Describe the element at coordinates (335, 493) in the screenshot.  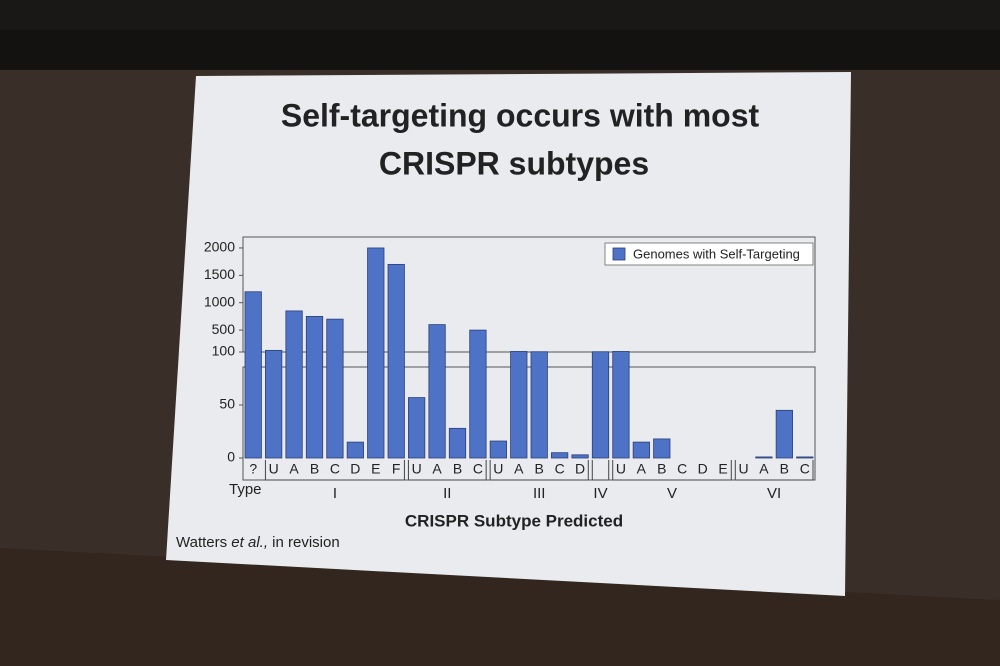
I see `group-label: I` at that location.